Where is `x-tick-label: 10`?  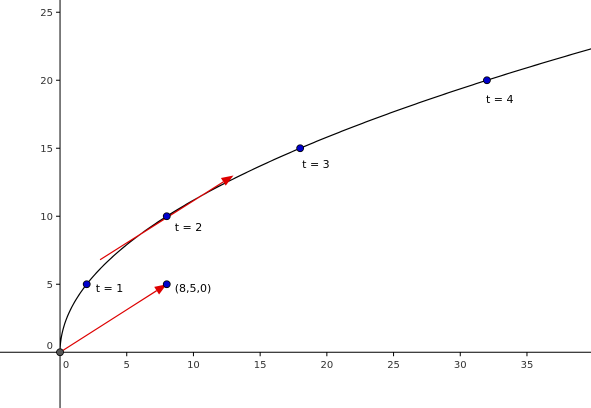 x-tick-label: 10 is located at coordinates (193, 365).